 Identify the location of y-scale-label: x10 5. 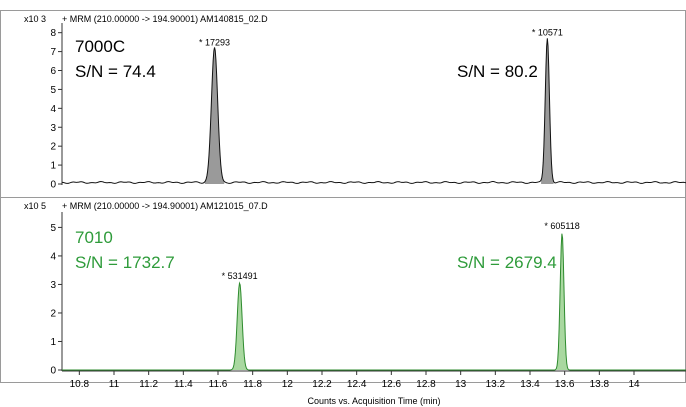
(35, 206).